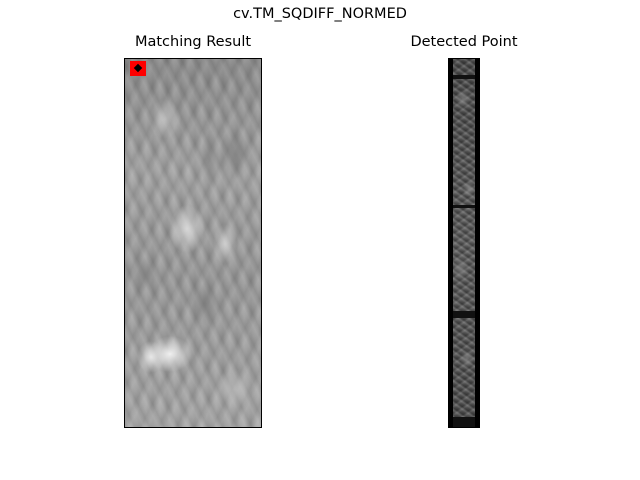  I want to click on figure-suptitle: cv.TM_SQDIFF_NORMED, so click(320, 14).